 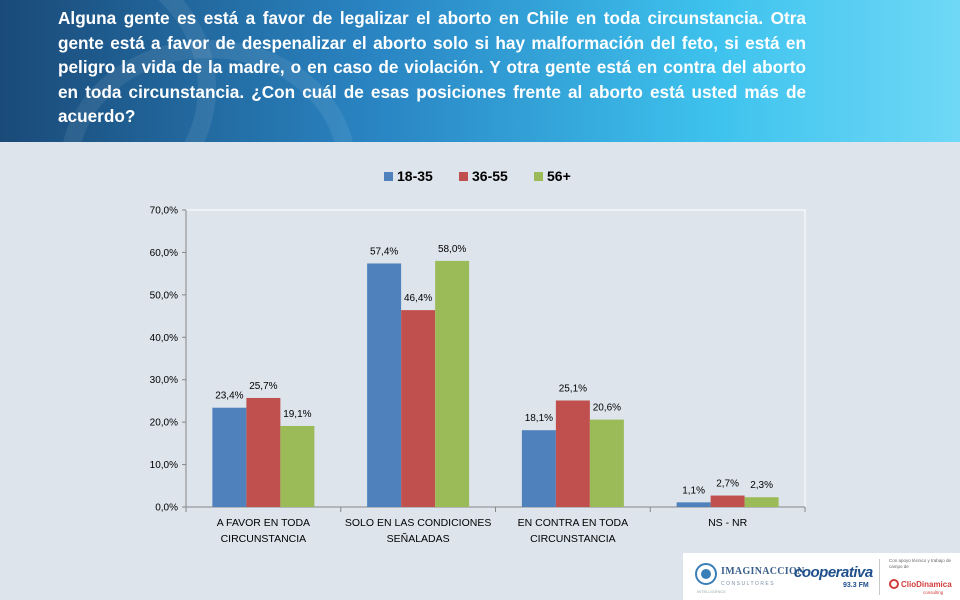 I want to click on clio-logo-icon, so click(x=894, y=584).